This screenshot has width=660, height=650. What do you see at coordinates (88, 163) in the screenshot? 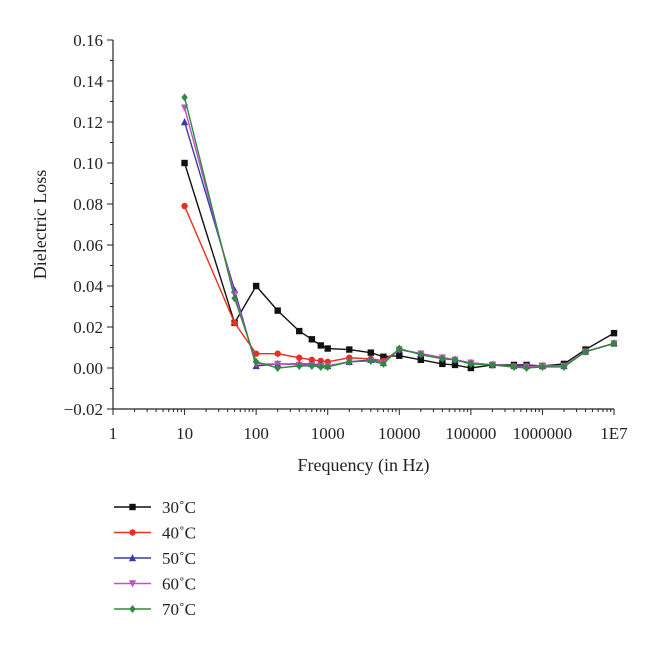
I see `y-tick-label: 0.10` at bounding box center [88, 163].